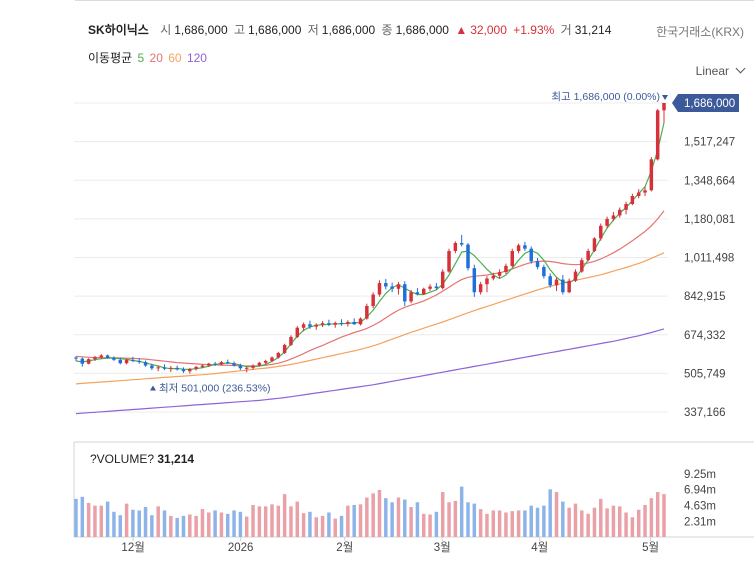 The width and height of the screenshot is (754, 585). Describe the element at coordinates (721, 70) in the screenshot. I see `scale-dropdown: Linear` at that location.